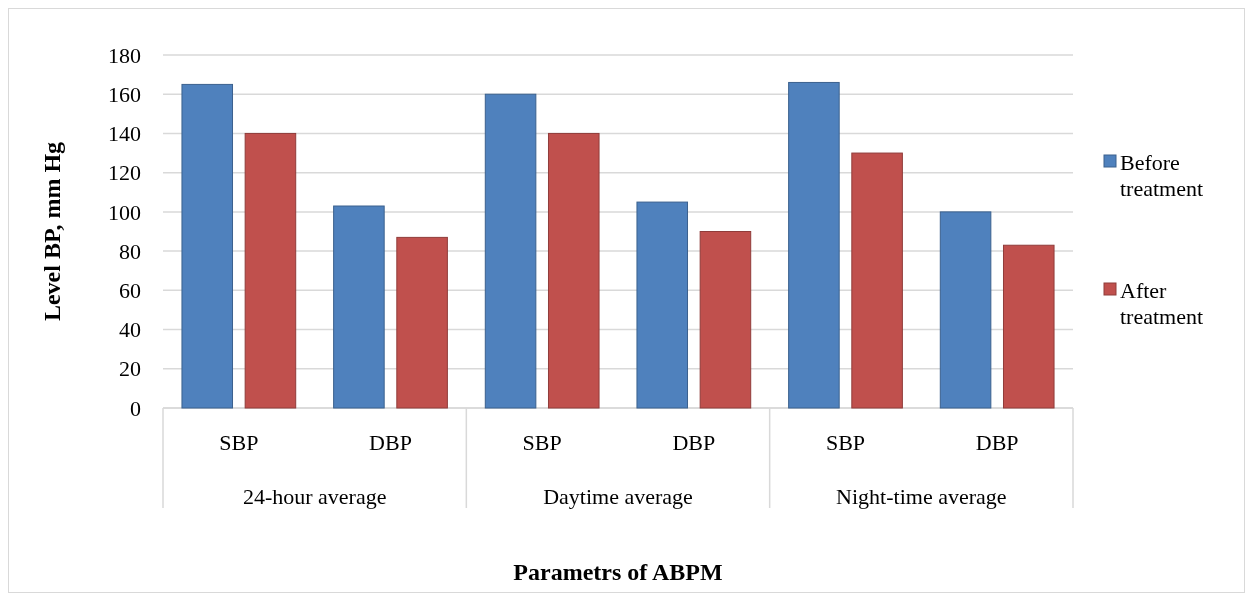 This screenshot has height=601, width=1253. What do you see at coordinates (124, 134) in the screenshot?
I see `y-tick-label: 140` at bounding box center [124, 134].